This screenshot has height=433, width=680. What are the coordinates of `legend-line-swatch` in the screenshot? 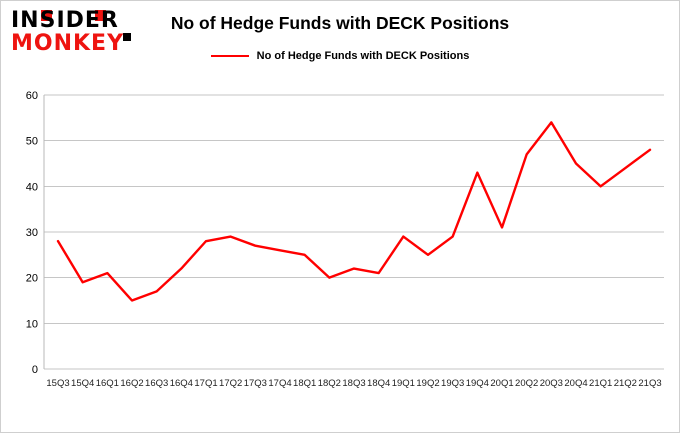 It's located at (229, 56).